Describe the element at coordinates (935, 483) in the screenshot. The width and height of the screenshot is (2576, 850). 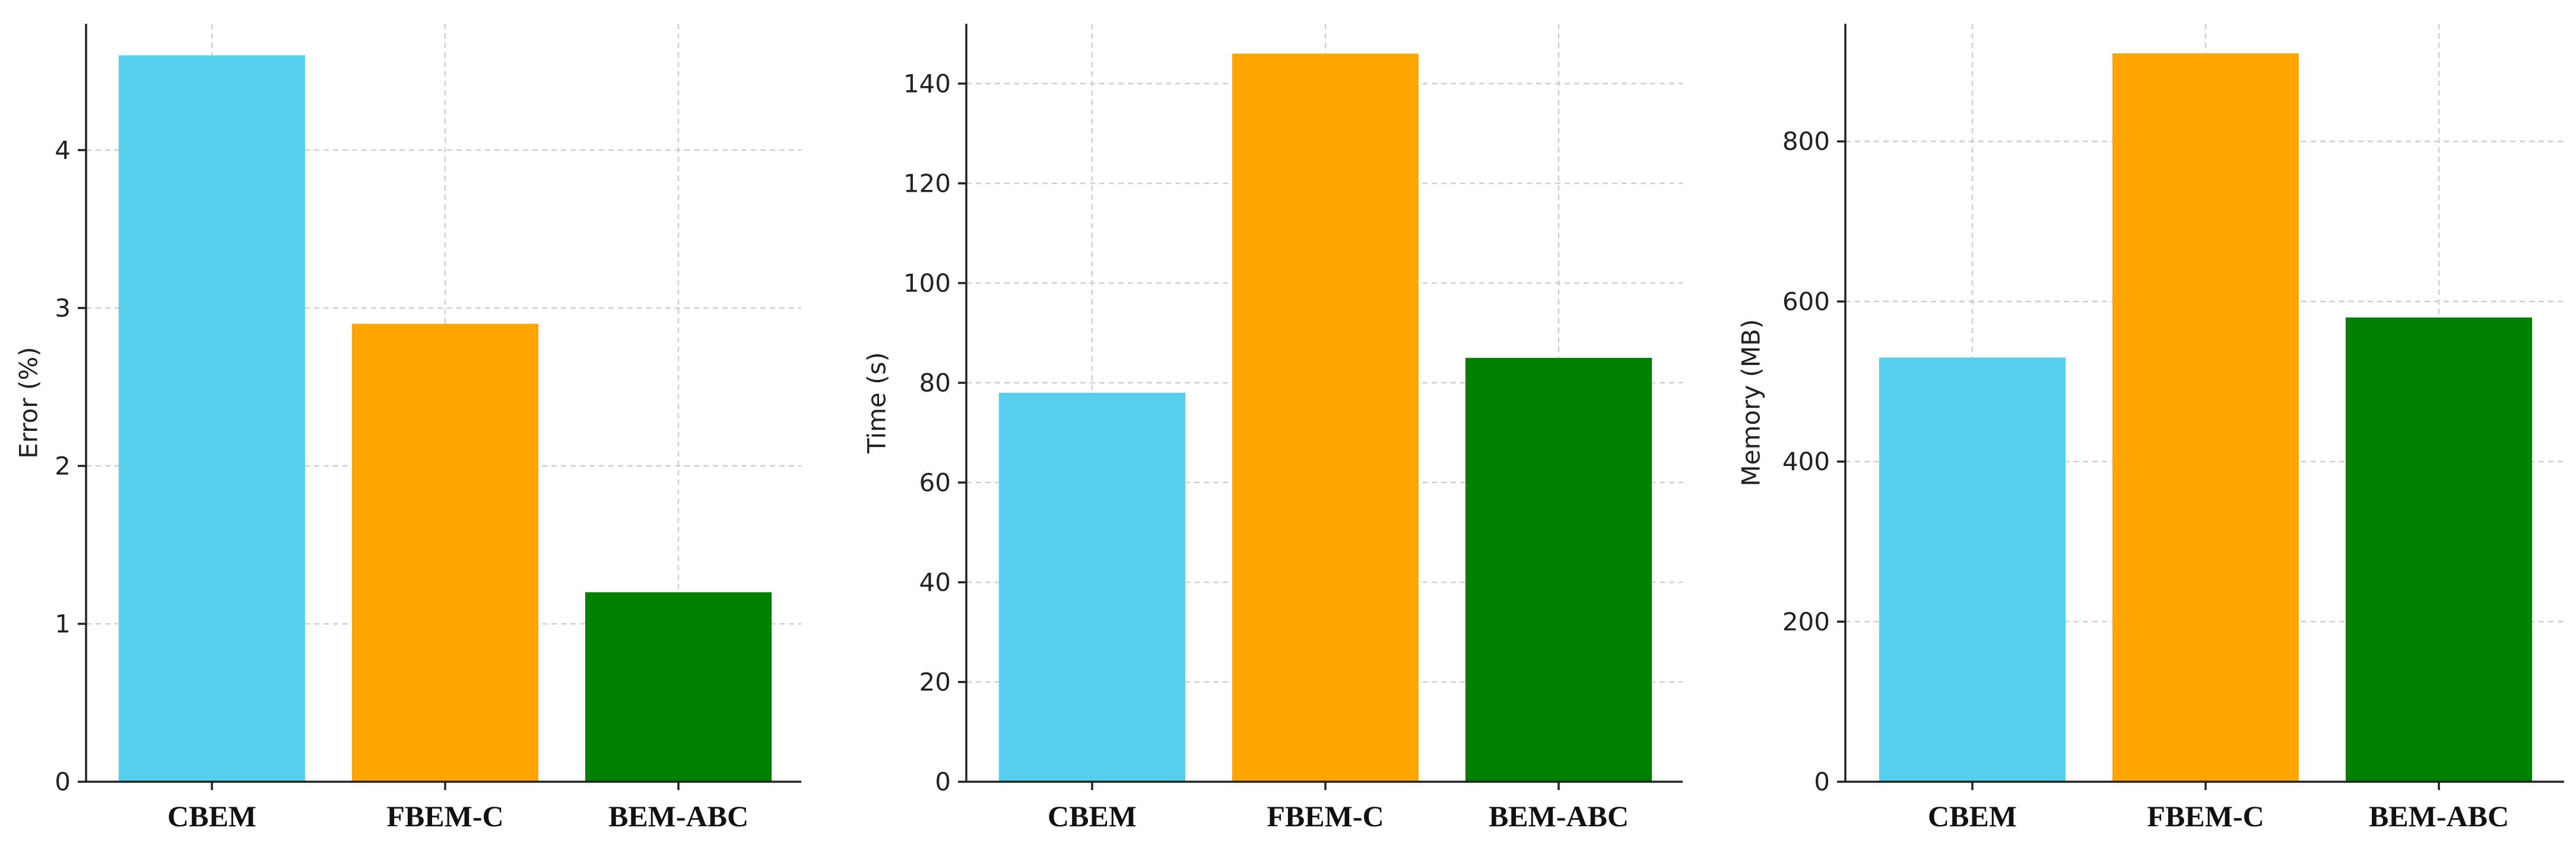
I see `y-tick-label: 60` at that location.